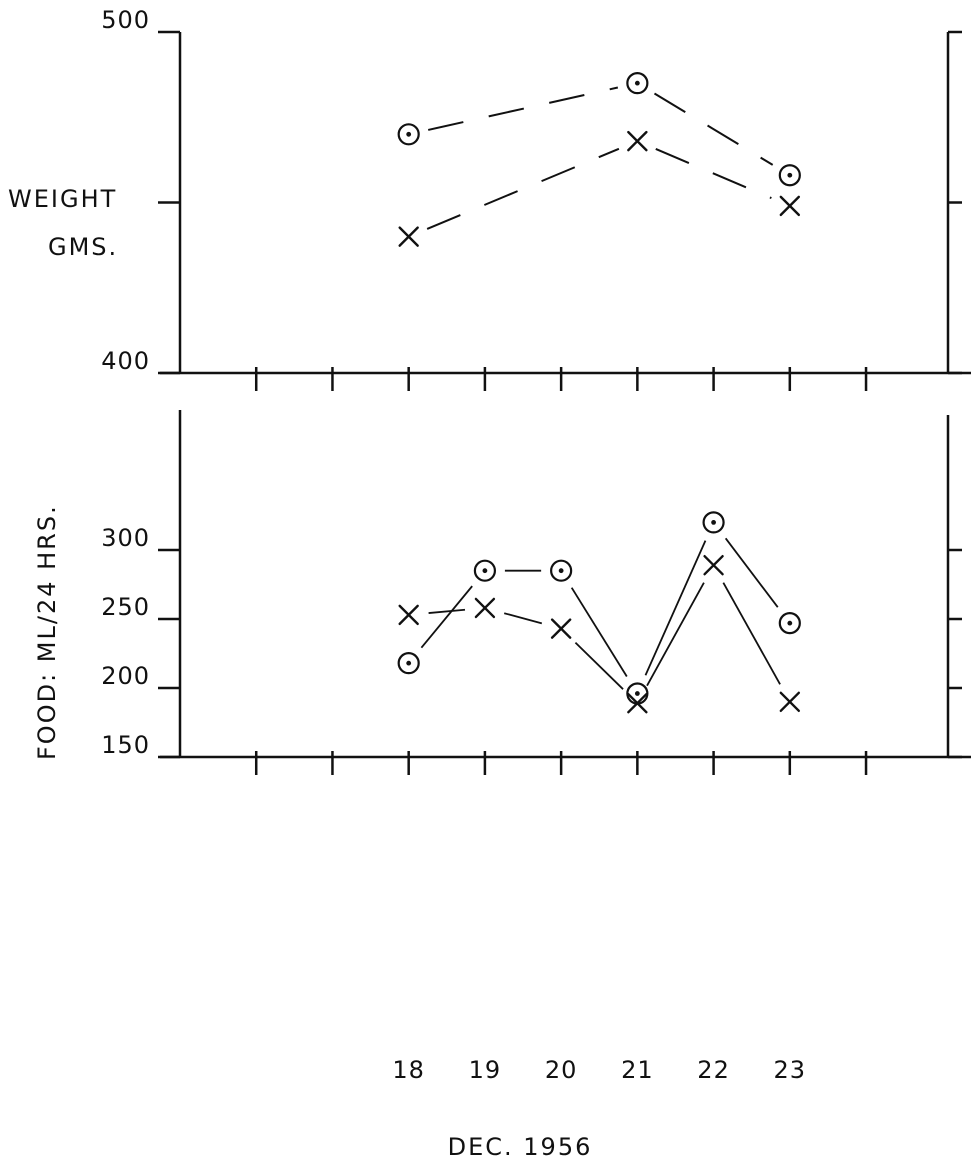  I want to click on food-lines, so click(600, 613).